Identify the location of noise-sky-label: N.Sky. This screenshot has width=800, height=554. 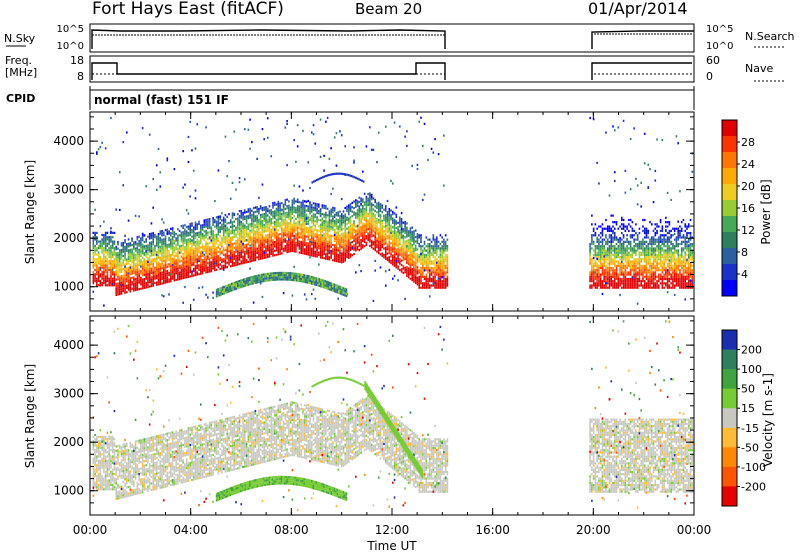
(20, 38).